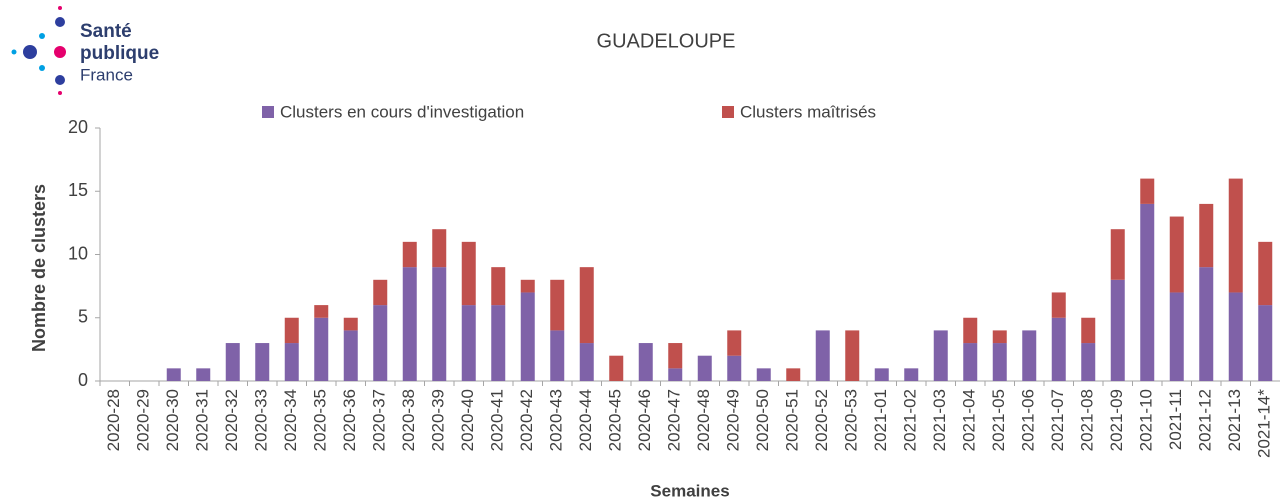 The height and width of the screenshot is (501, 1280). I want to click on y-tick-label: 5, so click(83, 317).